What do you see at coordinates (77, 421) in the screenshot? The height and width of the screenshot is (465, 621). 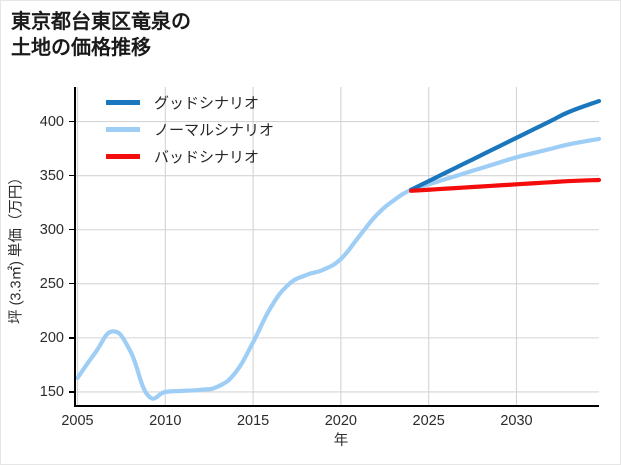 I see `x-tick-label: 2005` at bounding box center [77, 421].